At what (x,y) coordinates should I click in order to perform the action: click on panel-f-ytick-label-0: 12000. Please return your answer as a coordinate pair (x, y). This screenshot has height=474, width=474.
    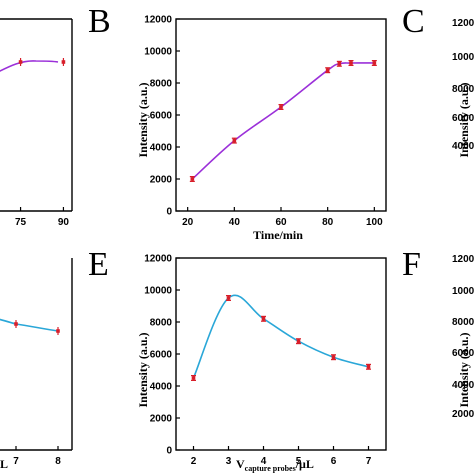
    Looking at the image, I should click on (463, 259).